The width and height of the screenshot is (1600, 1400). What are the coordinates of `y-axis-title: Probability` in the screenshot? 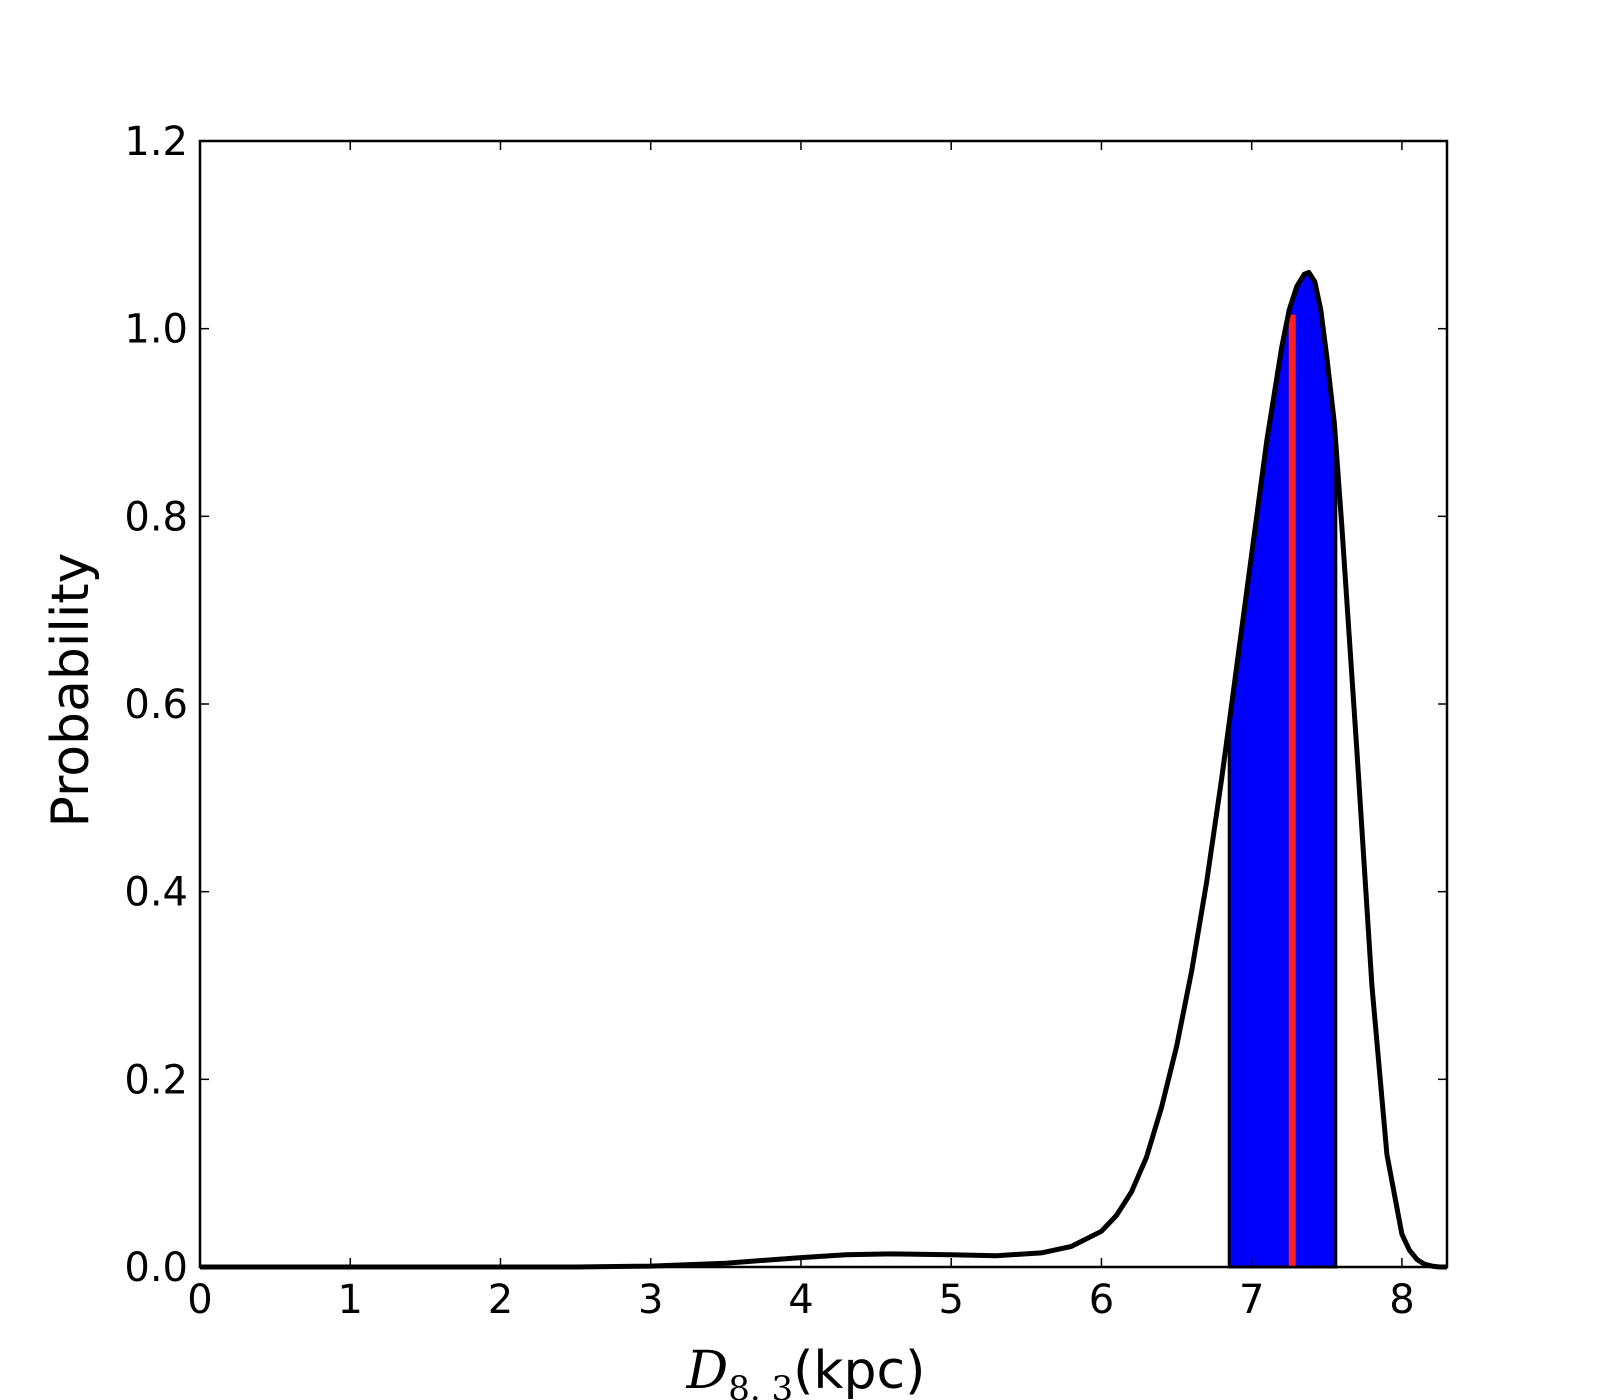 It's located at (71, 690).